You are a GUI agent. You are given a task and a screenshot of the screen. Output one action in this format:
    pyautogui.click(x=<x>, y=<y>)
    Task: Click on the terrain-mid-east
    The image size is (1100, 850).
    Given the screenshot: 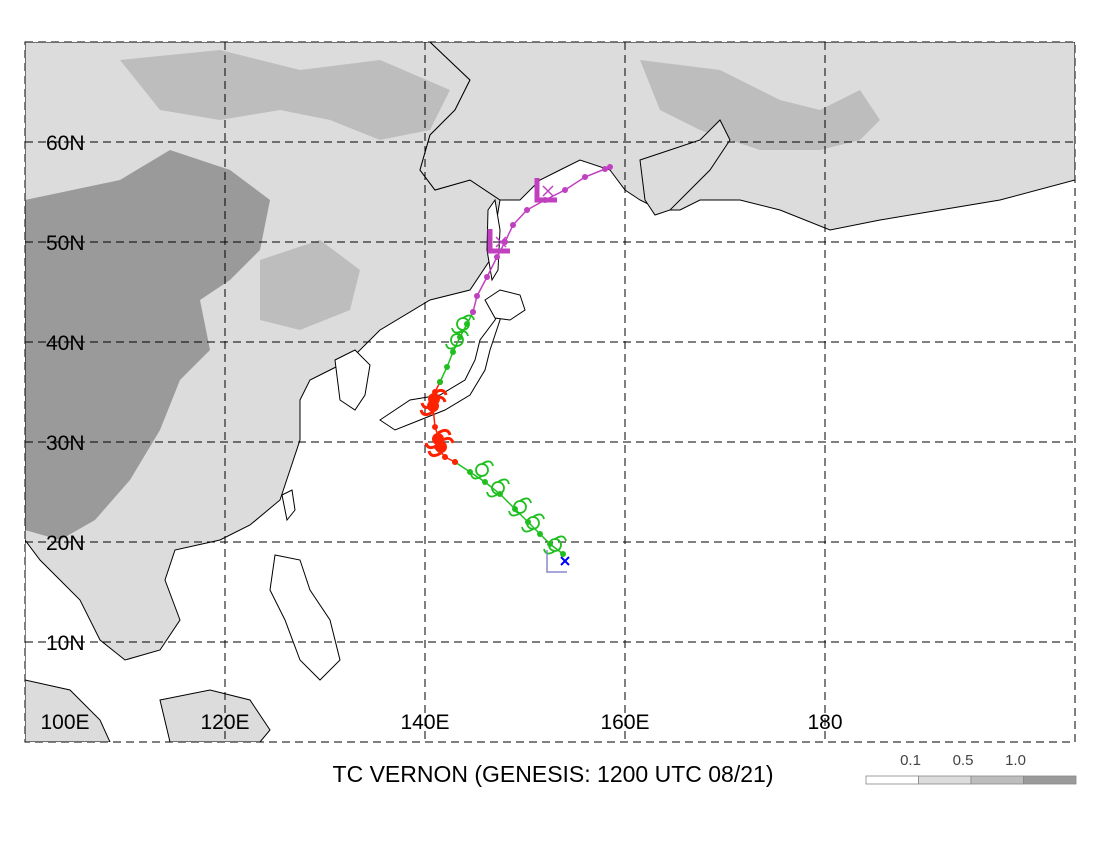 What is the action you would take?
    pyautogui.click(x=760, y=105)
    